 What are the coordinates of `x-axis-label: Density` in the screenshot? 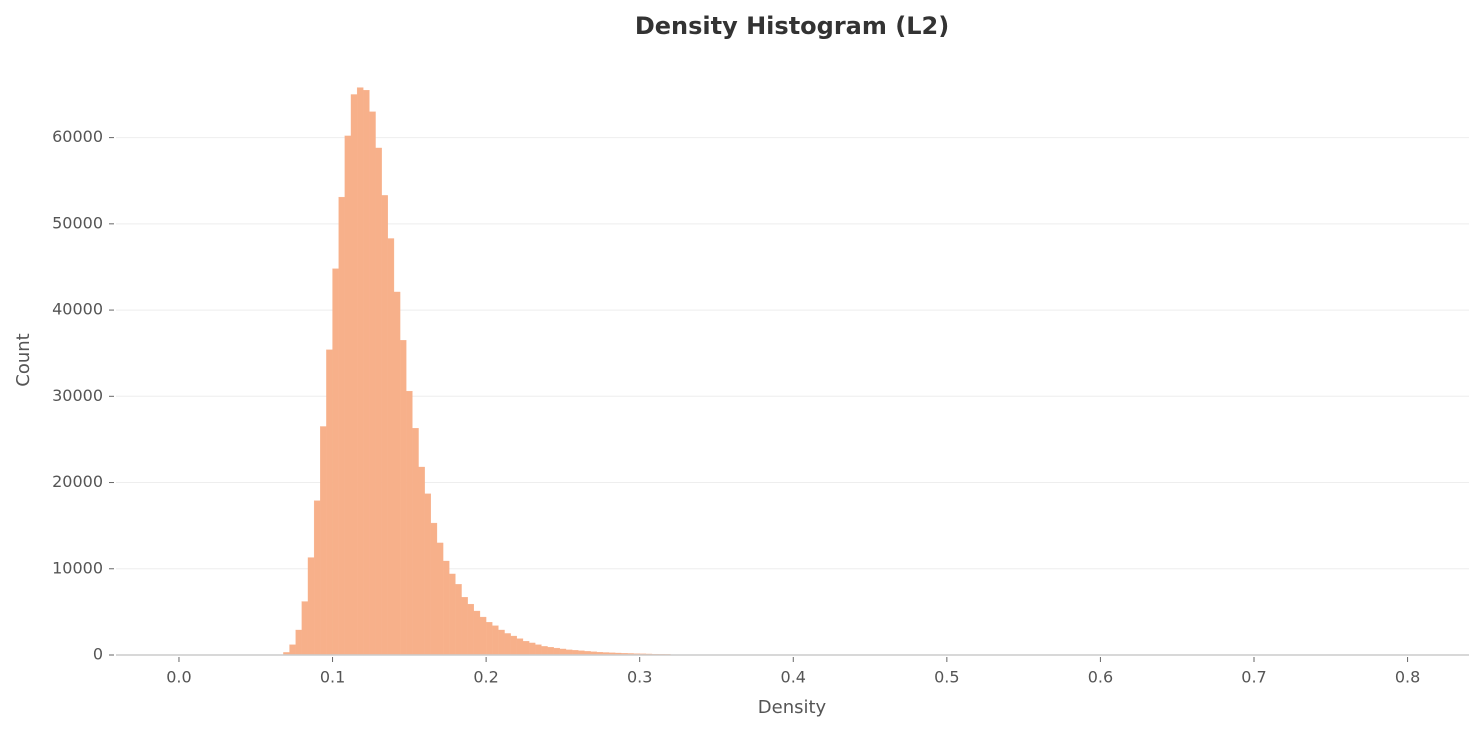 It's located at (792, 707).